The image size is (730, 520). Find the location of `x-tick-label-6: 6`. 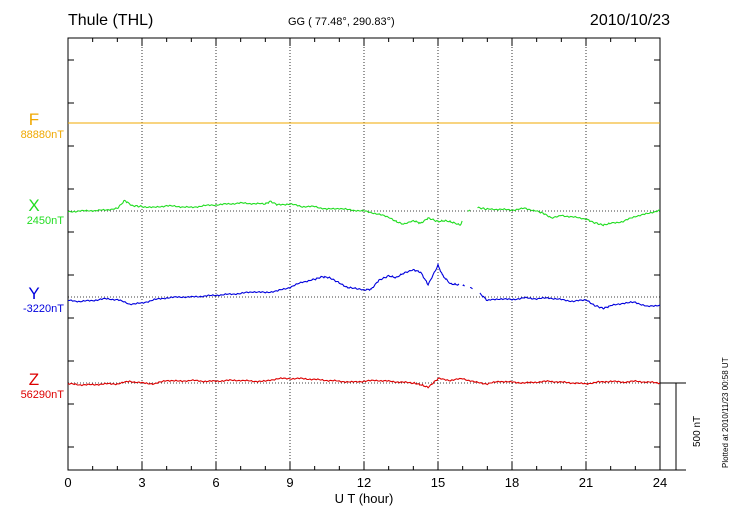

x-tick-label-6: 6 is located at coordinates (215, 482).